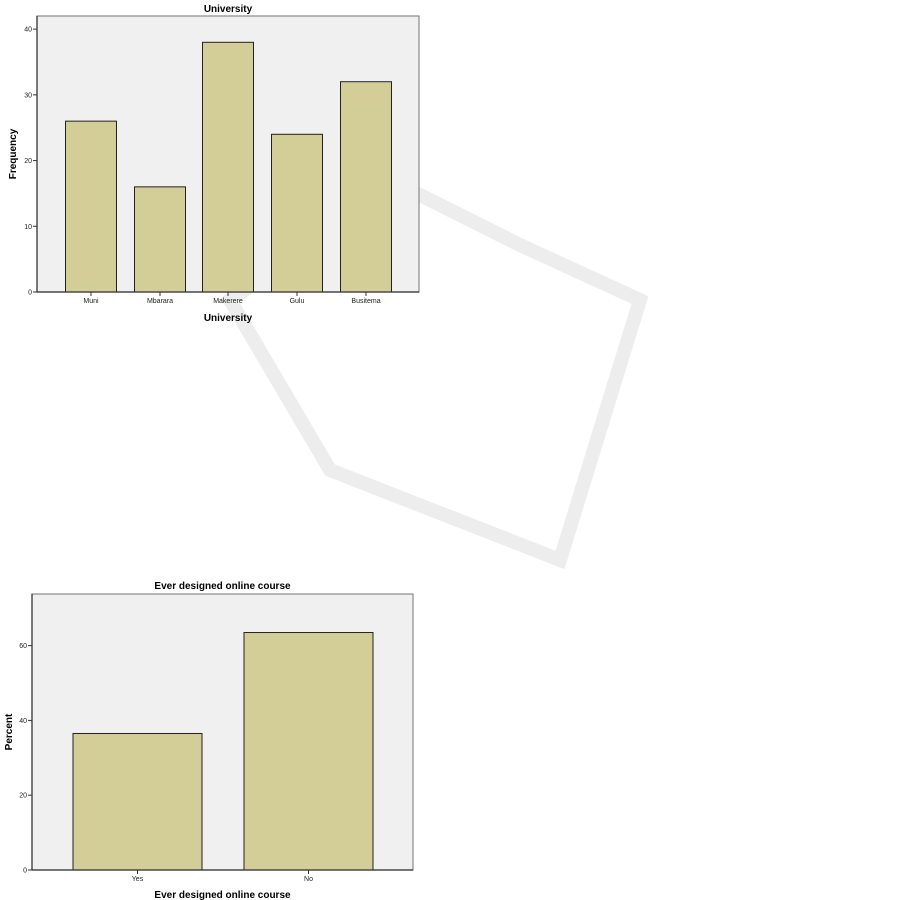  Describe the element at coordinates (137, 801) in the screenshot. I see `bar-yes` at that location.